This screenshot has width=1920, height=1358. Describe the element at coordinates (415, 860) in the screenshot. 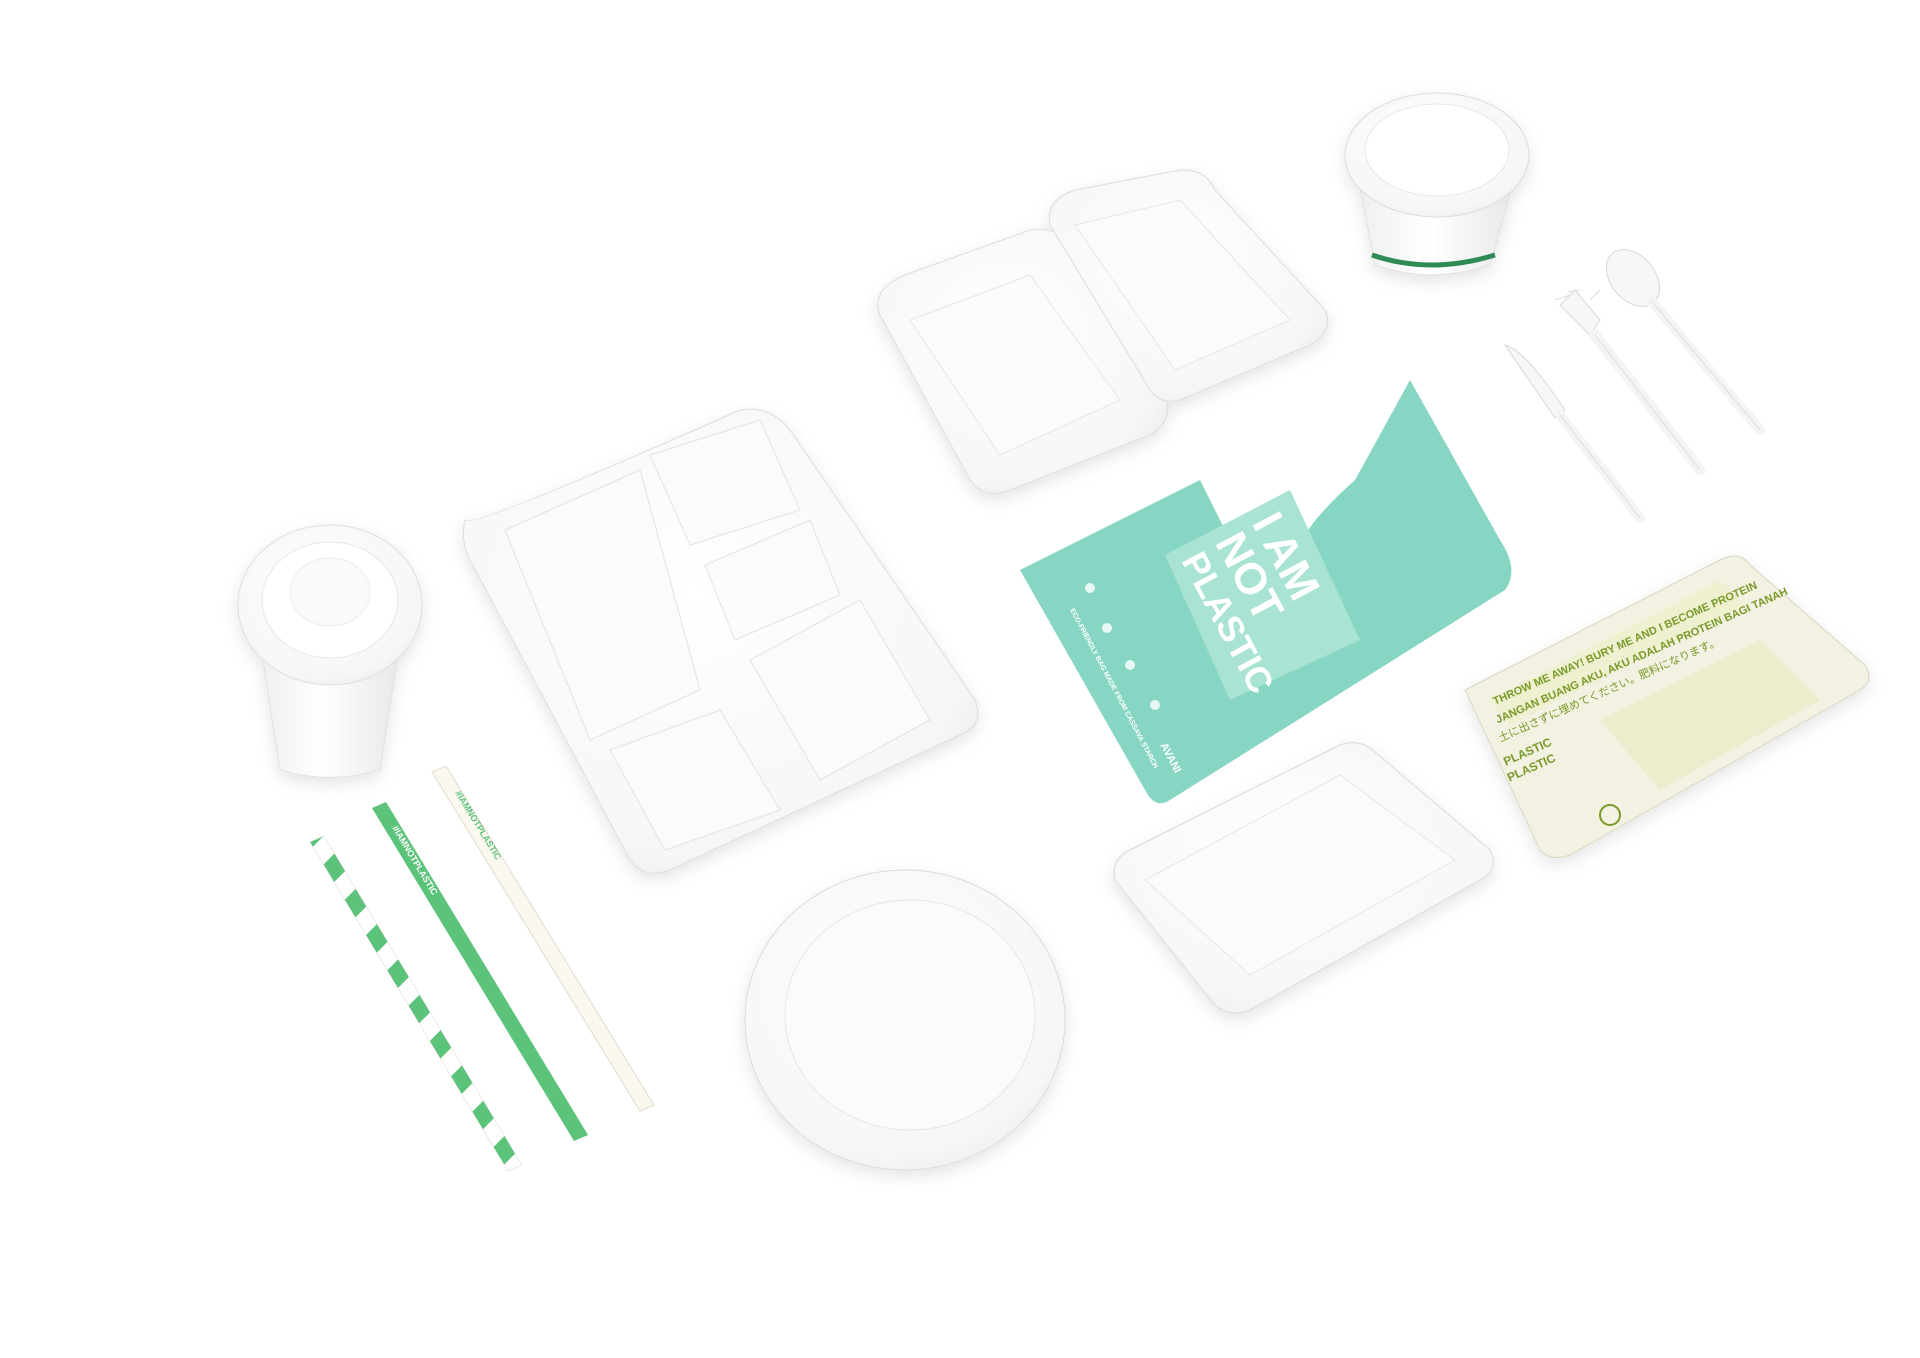

I see `green-straw-text: #IAMNOTPLASTIC` at that location.